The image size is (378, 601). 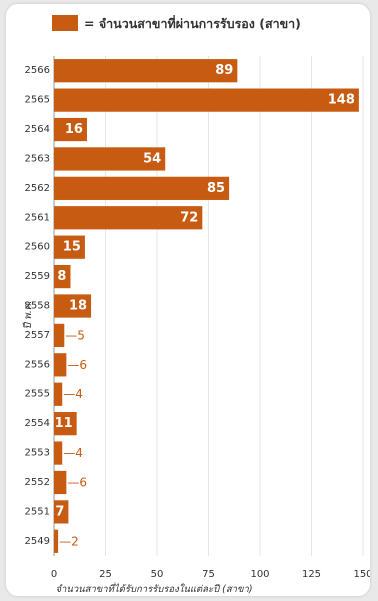 What do you see at coordinates (311, 574) in the screenshot?
I see `x-tick-label: 125` at bounding box center [311, 574].